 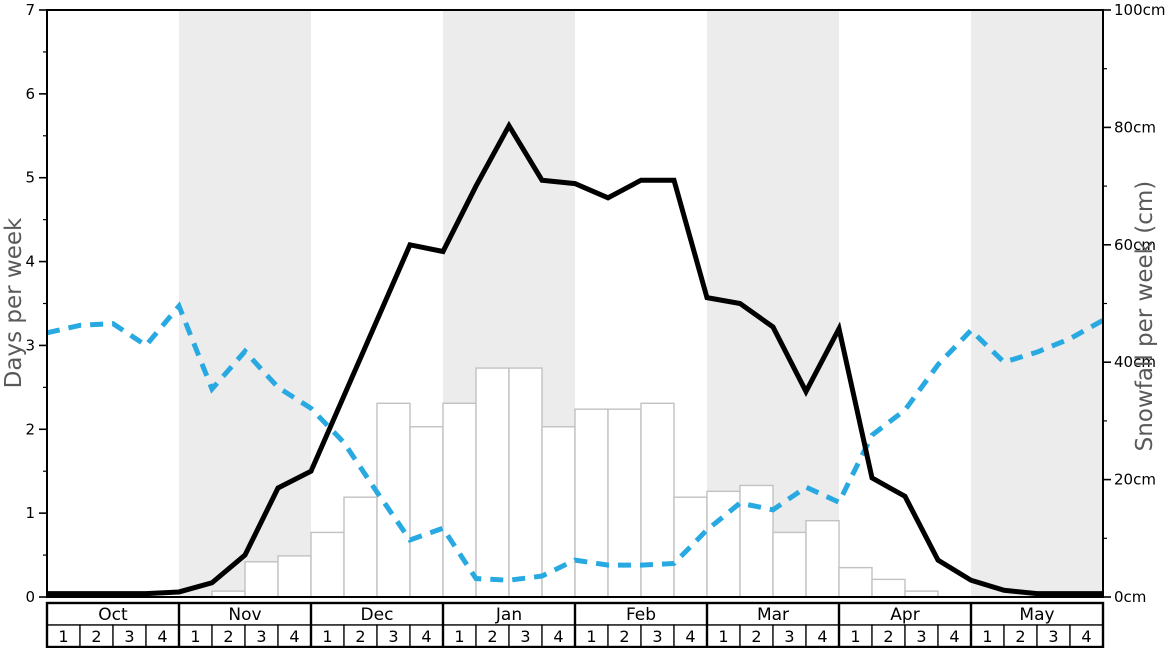 I want to click on right-tick-label: 20cm, so click(x=1135, y=480).